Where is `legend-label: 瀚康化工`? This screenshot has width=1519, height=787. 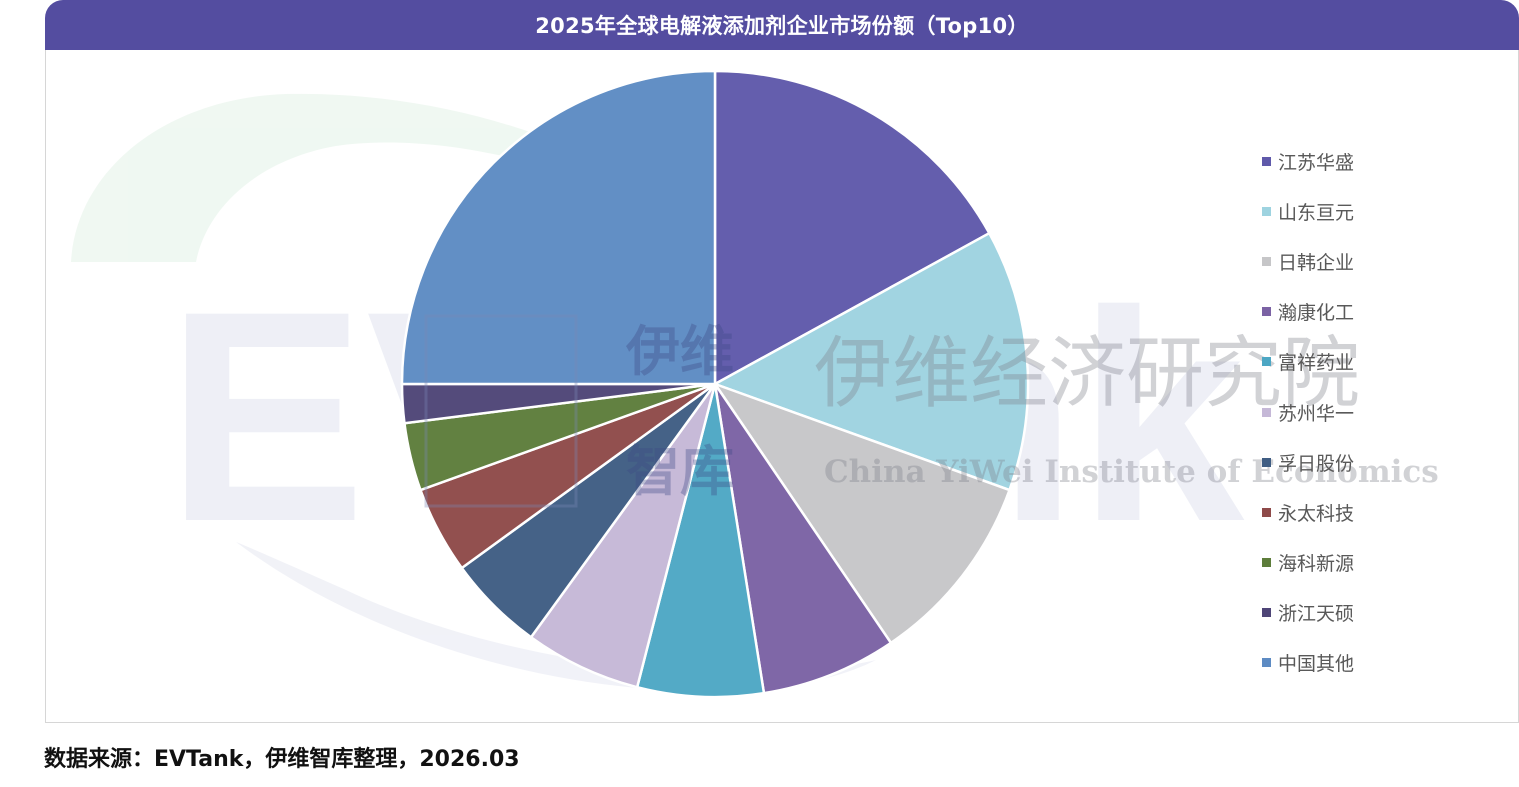
legend-label: 瀚康化工 is located at coordinates (1316, 313).